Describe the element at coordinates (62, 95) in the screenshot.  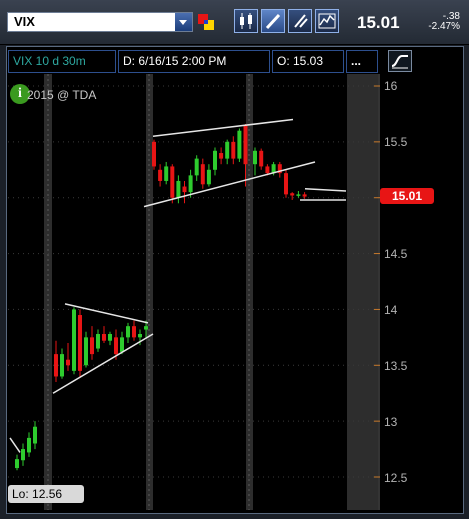
I see `copyright-text: 2015 @ TDA` at that location.